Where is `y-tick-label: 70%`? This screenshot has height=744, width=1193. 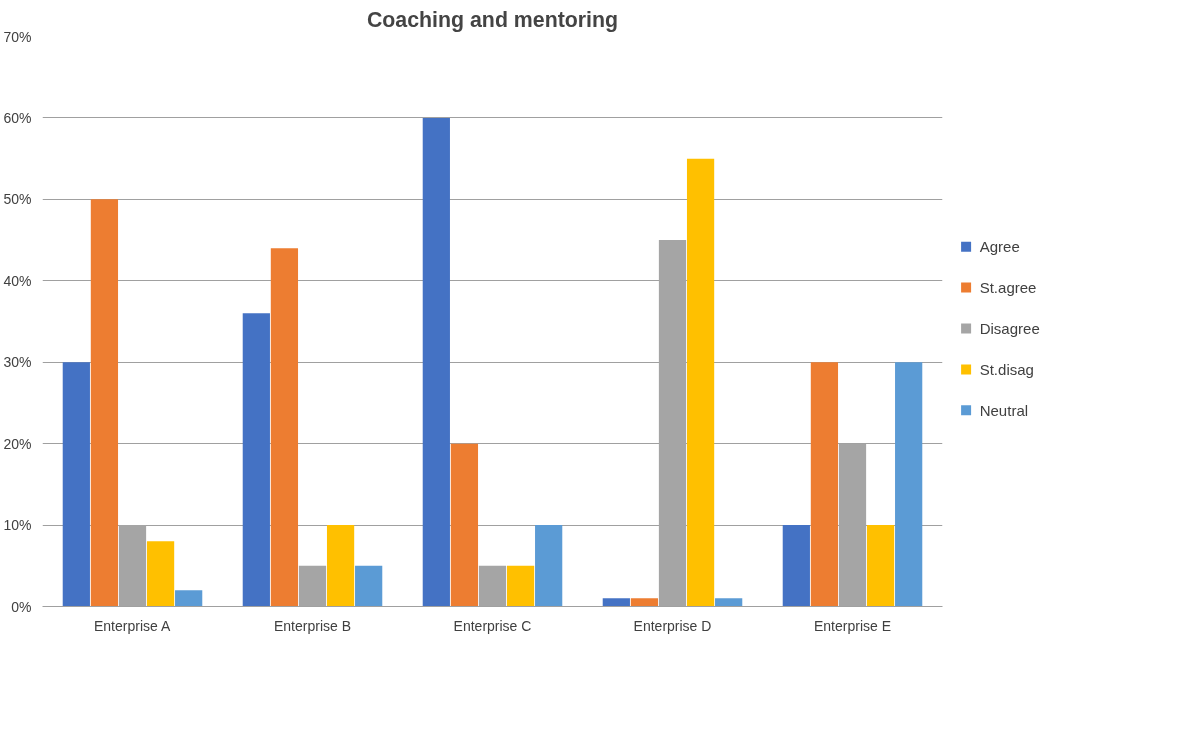 y-tick-label: 70% is located at coordinates (17, 36).